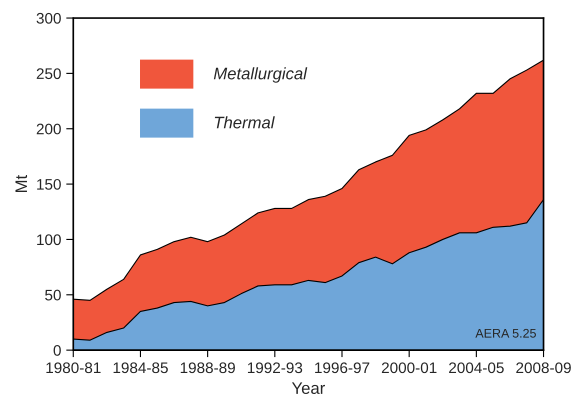 The height and width of the screenshot is (410, 577). Describe the element at coordinates (505, 333) in the screenshot. I see `annotation: AERA 5.25` at that location.